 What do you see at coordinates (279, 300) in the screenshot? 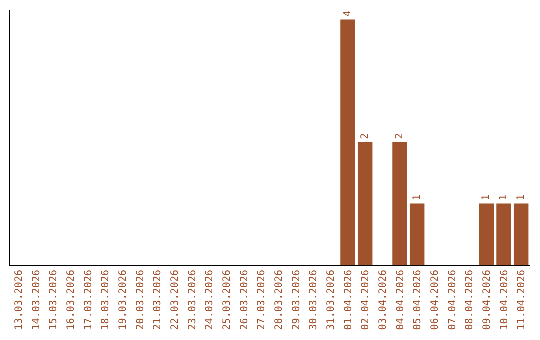
I see `x-tick-label: 28.03.2026` at bounding box center [279, 300].